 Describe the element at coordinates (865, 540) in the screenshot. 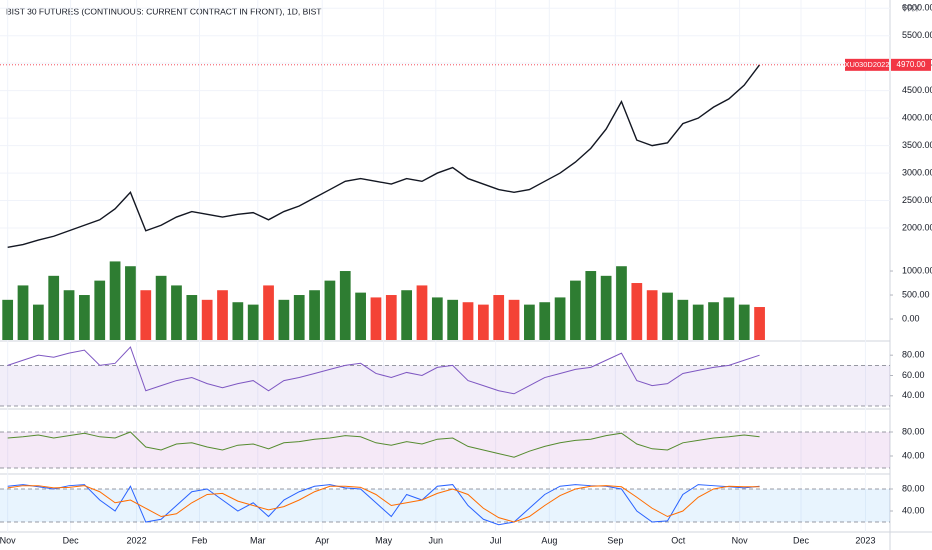

I see `x-tick-label: 2023` at that location.